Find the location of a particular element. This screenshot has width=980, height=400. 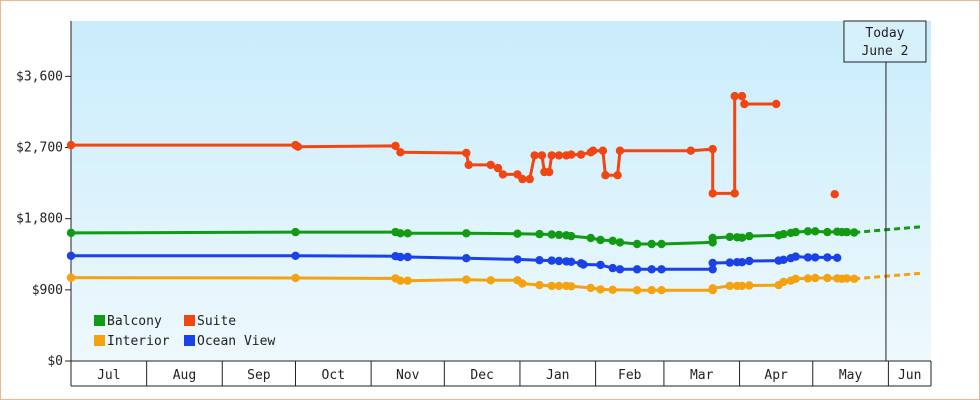

balcony-legend-label: Balcony is located at coordinates (134, 321).